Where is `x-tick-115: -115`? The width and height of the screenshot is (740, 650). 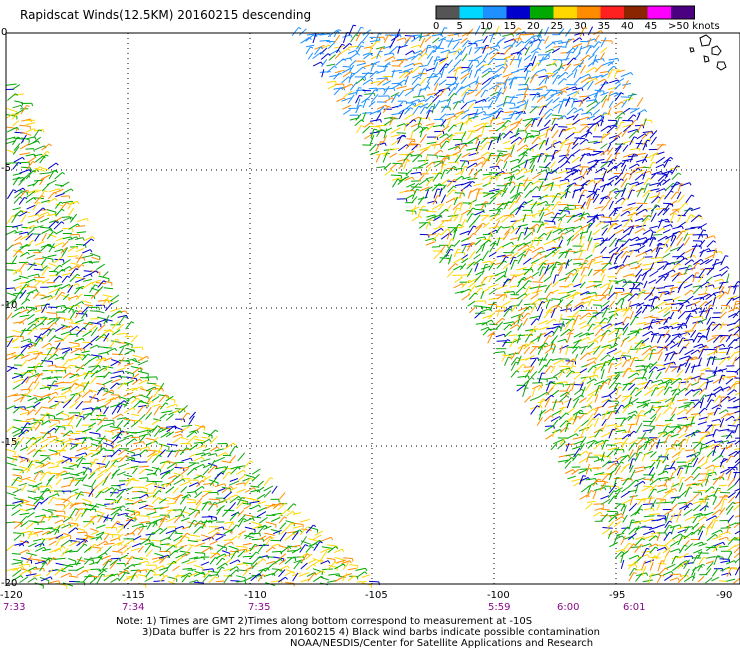
x-tick-115: -115 is located at coordinates (133, 595).